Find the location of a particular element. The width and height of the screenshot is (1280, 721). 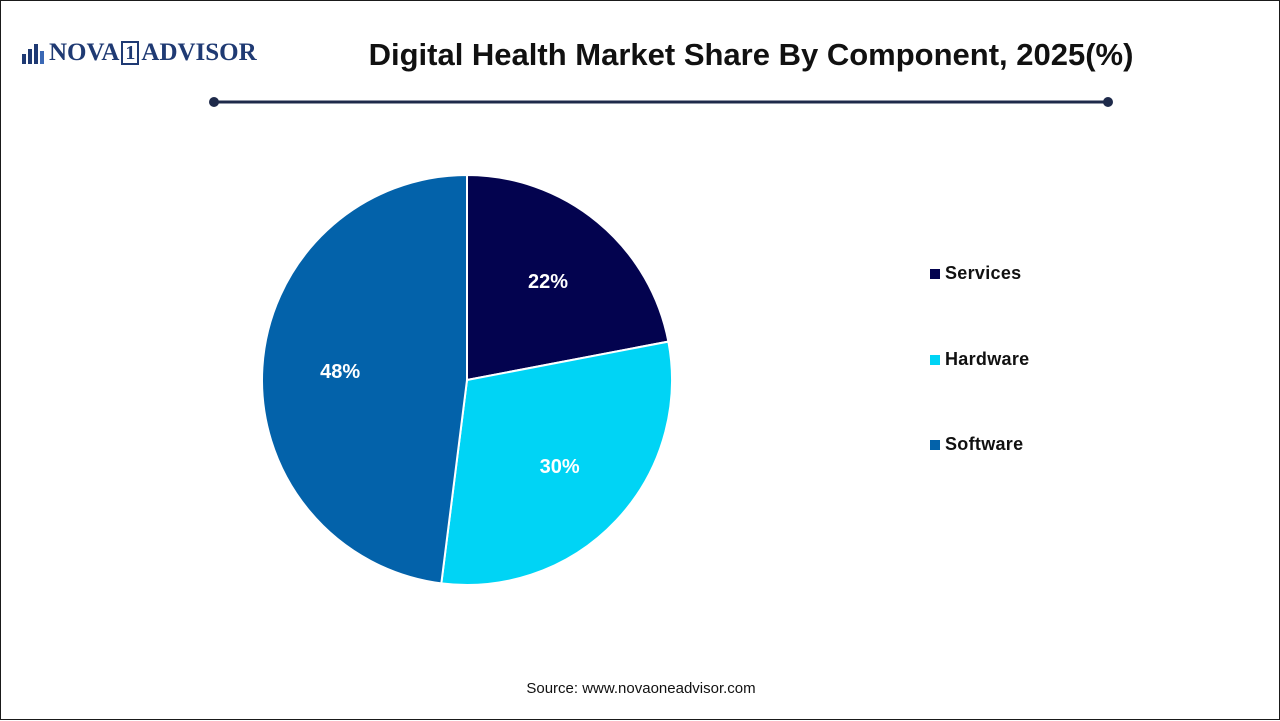

bar-chart-logo-icon is located at coordinates (33, 54).